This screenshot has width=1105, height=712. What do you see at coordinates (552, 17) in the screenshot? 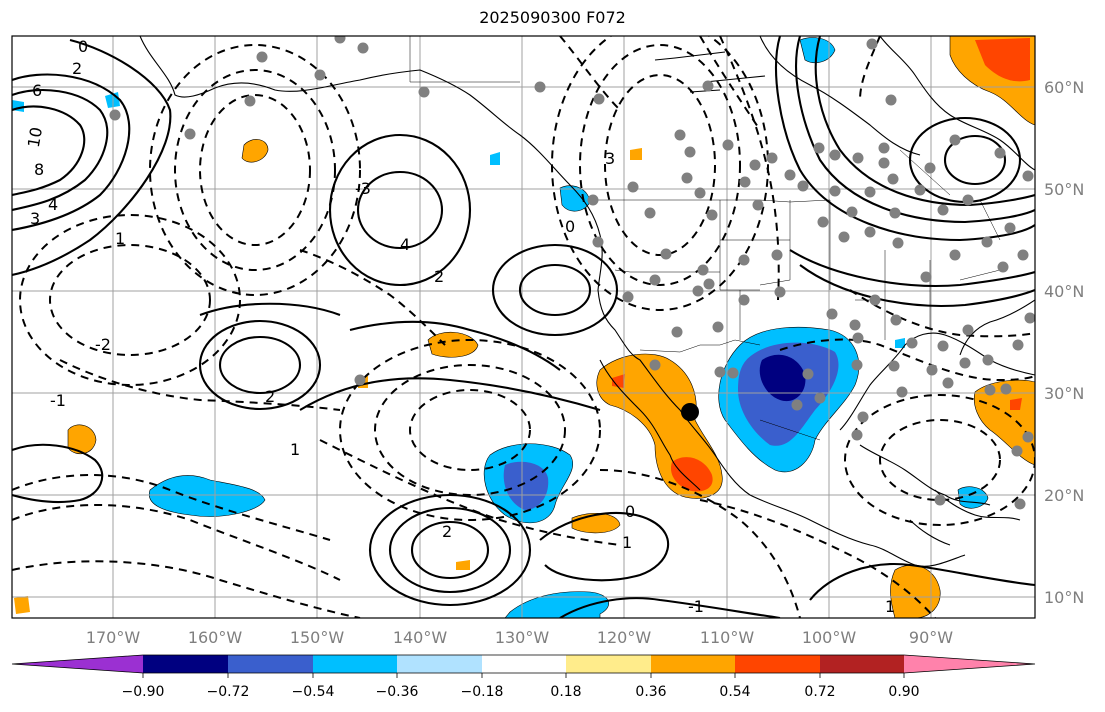
I see `map-title: 2025090300 F072` at bounding box center [552, 17].